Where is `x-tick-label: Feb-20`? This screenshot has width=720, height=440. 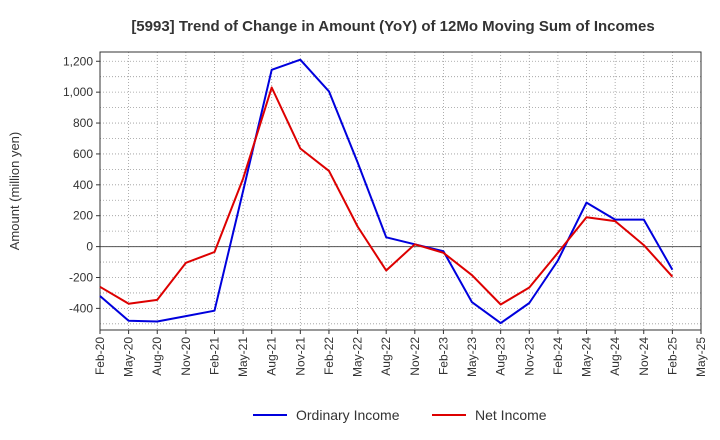 x-tick-label: Feb-20 is located at coordinates (100, 356).